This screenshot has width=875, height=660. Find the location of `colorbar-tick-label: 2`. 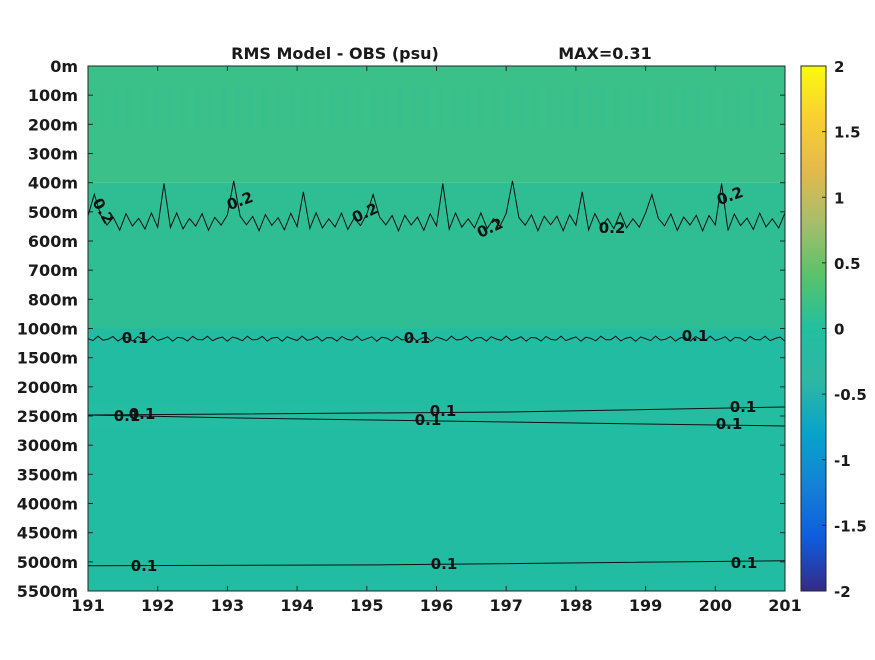

colorbar-tick-label: 2 is located at coordinates (839, 67).